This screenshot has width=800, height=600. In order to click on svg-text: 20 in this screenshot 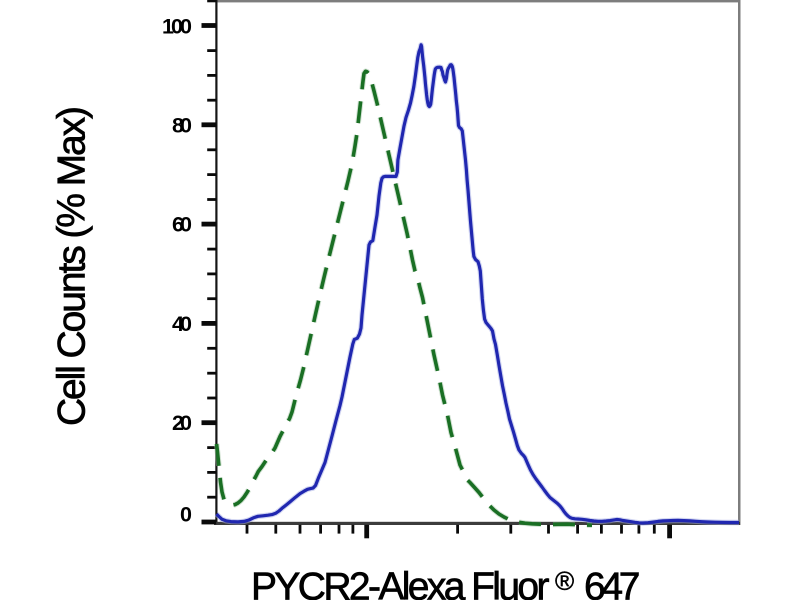, I will do `click(182, 423)`.